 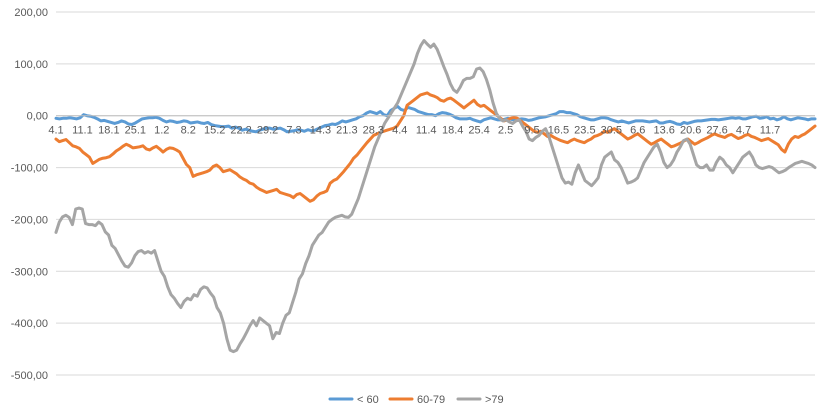 What do you see at coordinates (690, 131) in the screenshot?
I see `x-tick-label: 20.6` at bounding box center [690, 131].